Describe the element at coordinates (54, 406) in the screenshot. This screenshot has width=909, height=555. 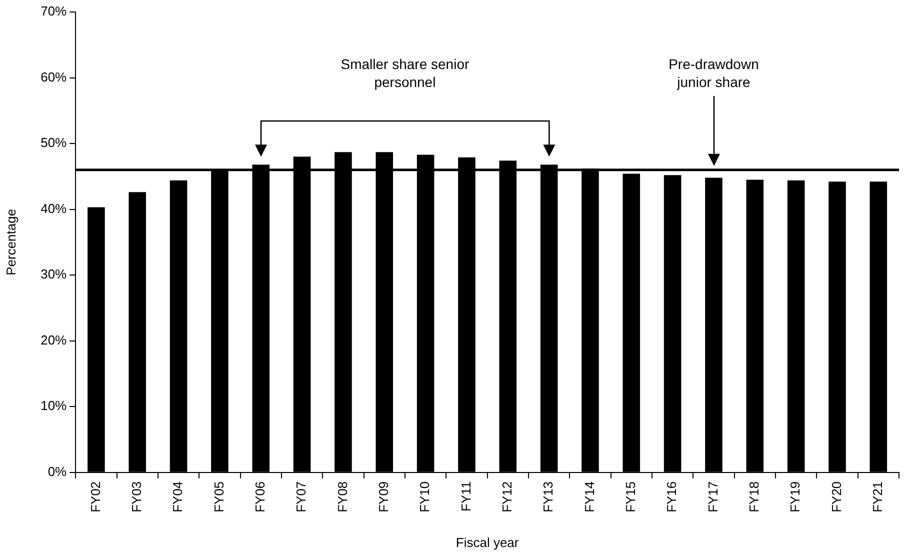
I see `y-tick-label: 10%` at that location.